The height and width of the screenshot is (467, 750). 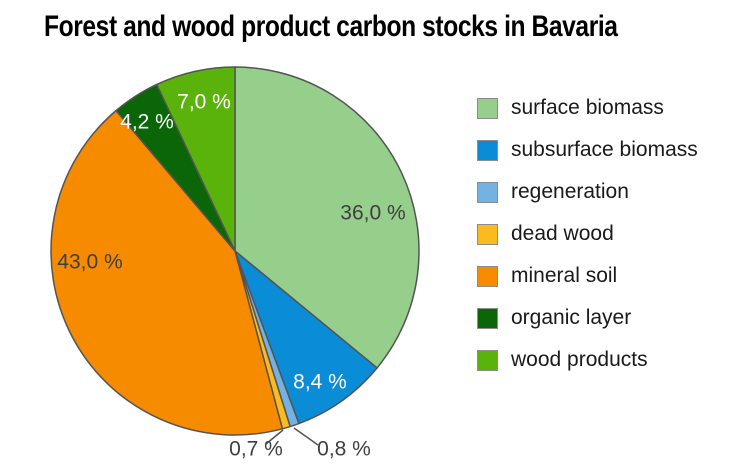 I want to click on slice-label-mineral-soil: 43,0 %, so click(x=90, y=262).